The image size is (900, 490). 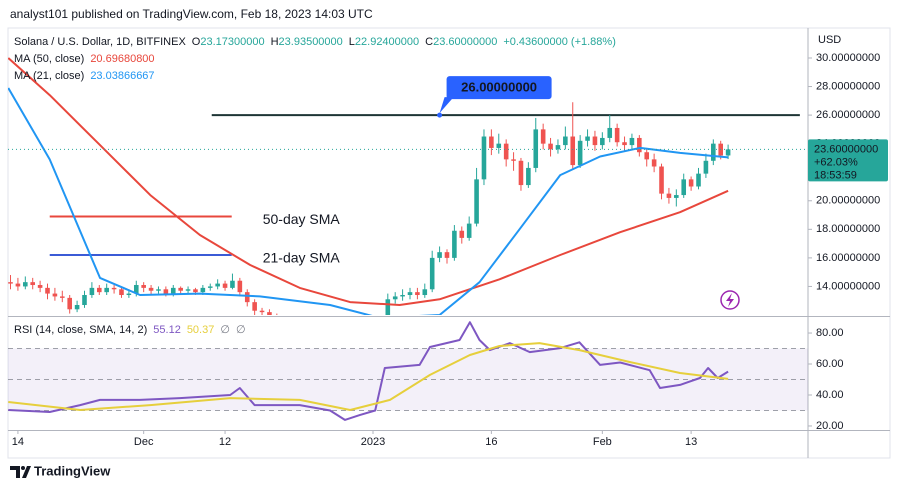 What do you see at coordinates (429, 42) in the screenshot?
I see `ohlc-key: C` at bounding box center [429, 42].